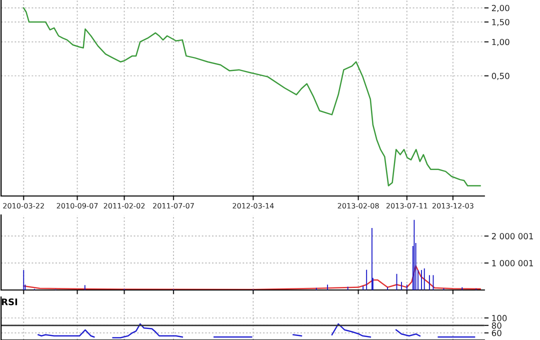 The width and height of the screenshot is (540, 340). What do you see at coordinates (501, 8) in the screenshot?
I see `y-tick-label: 2,00` at bounding box center [501, 8].